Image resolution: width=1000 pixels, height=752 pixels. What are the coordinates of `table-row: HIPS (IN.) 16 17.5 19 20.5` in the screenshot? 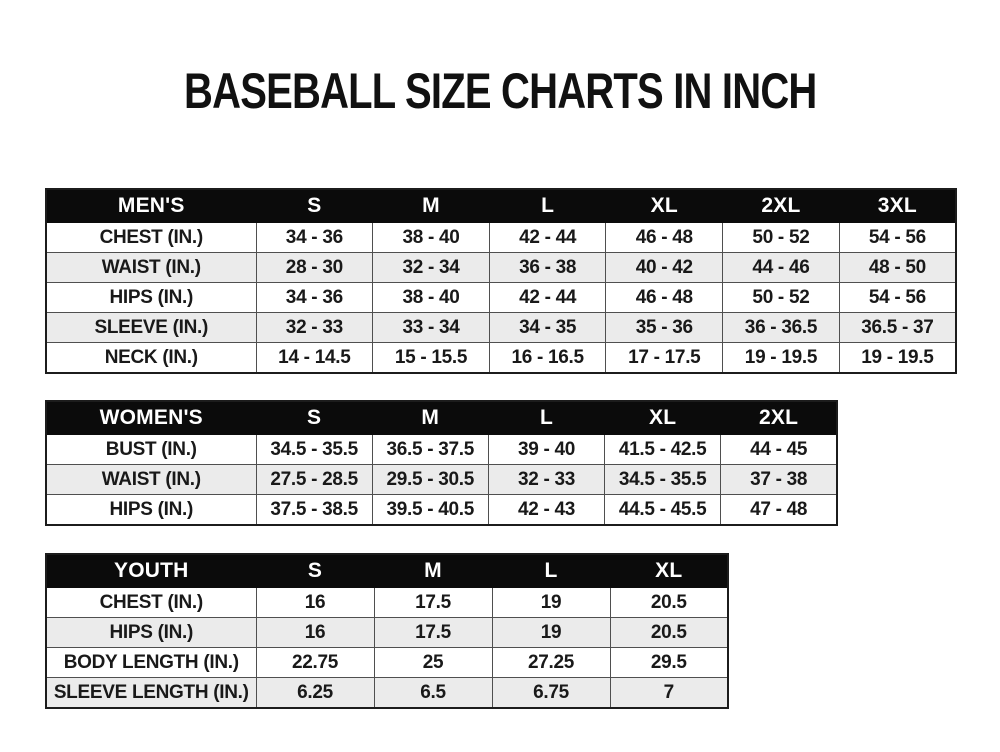 It's located at (387, 632).